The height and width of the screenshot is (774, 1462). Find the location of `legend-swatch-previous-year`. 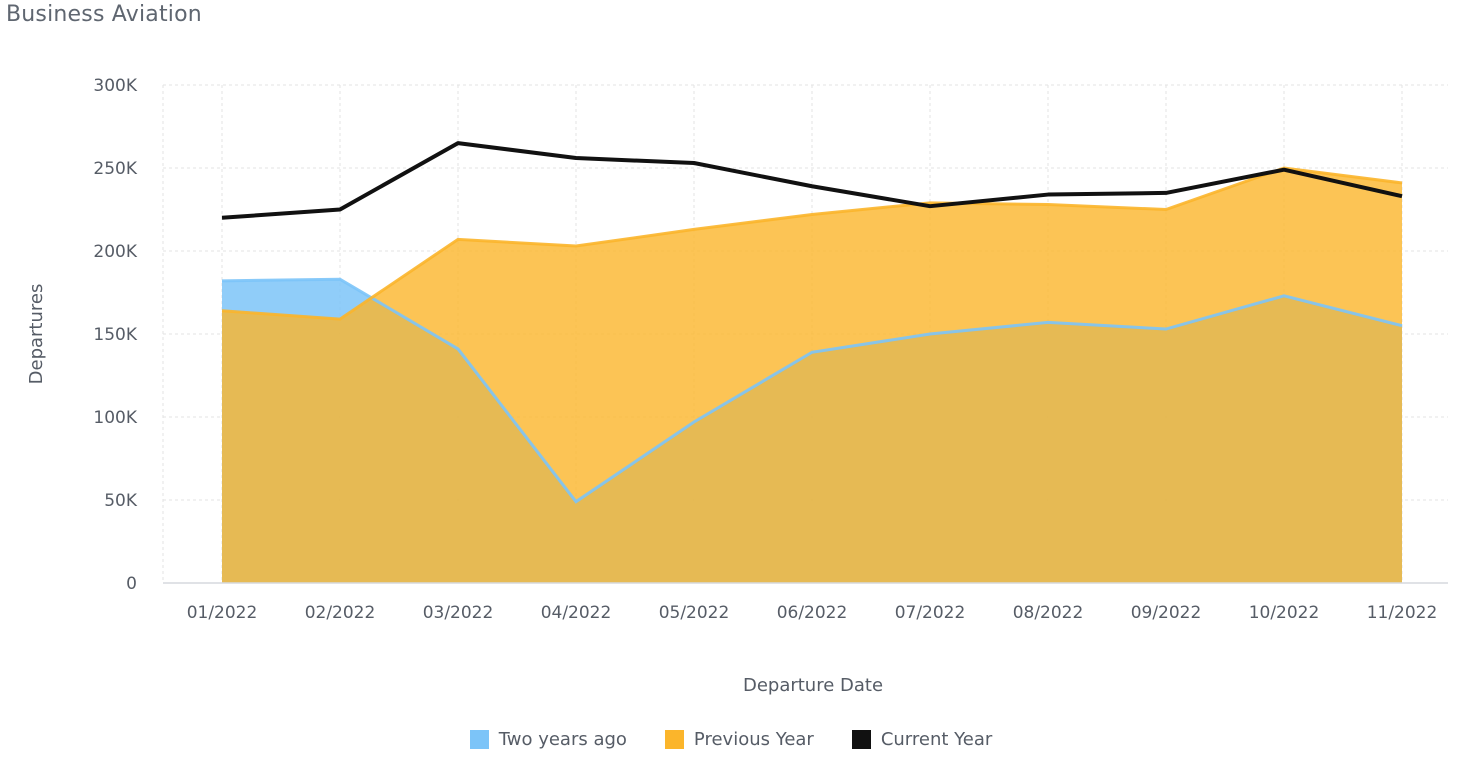

legend-swatch-previous-year is located at coordinates (674, 739).